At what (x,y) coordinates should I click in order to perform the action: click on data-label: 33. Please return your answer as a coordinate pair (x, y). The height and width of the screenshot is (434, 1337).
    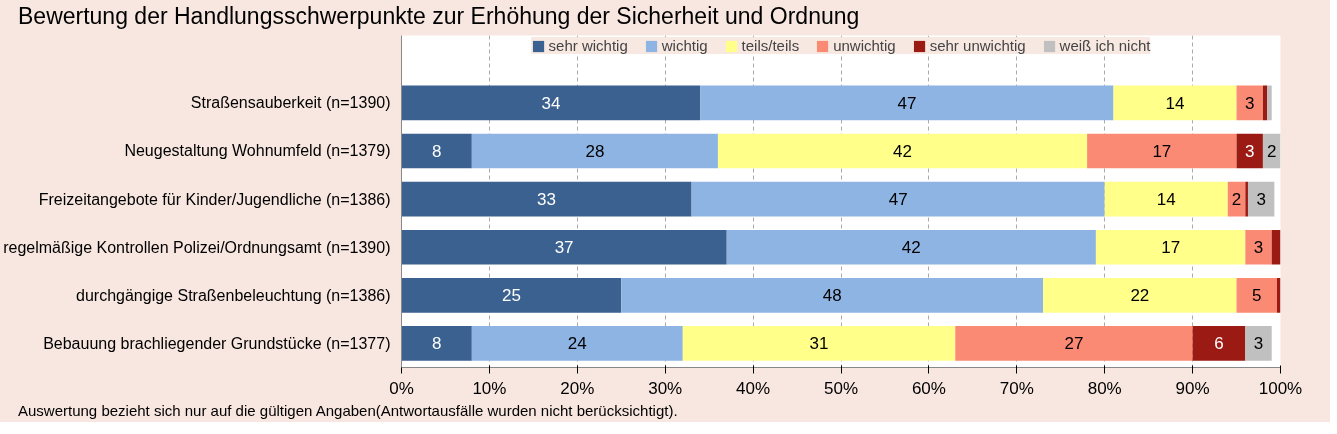
    Looking at the image, I should click on (546, 200).